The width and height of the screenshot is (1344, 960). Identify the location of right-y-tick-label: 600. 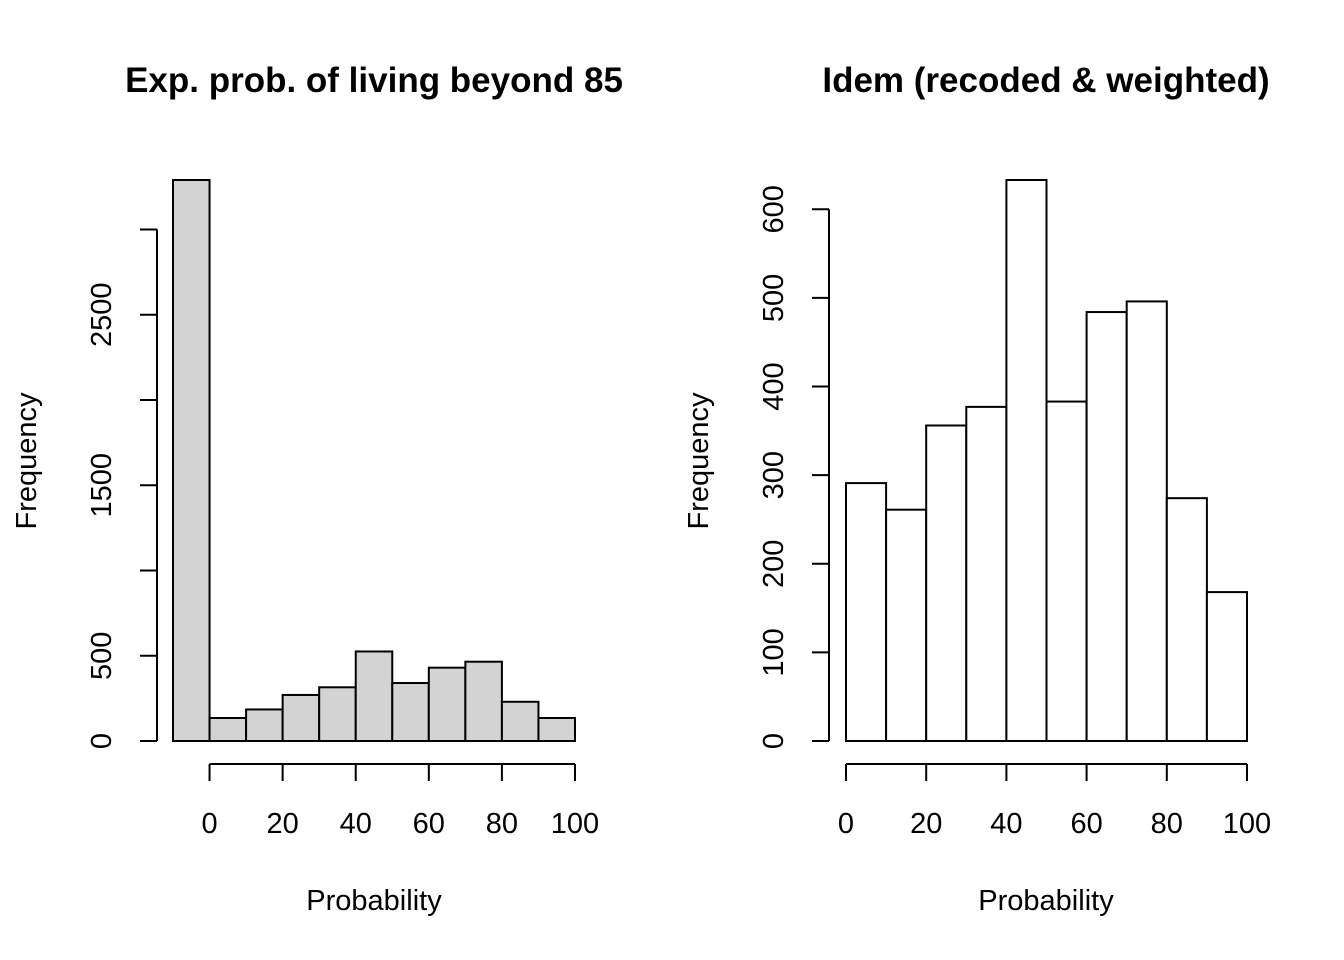
(774, 209).